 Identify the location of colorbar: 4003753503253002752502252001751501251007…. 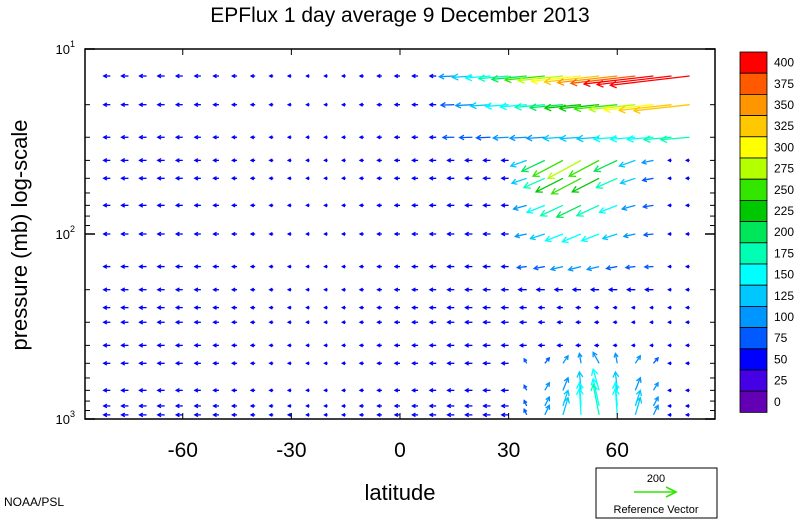
(766, 232).